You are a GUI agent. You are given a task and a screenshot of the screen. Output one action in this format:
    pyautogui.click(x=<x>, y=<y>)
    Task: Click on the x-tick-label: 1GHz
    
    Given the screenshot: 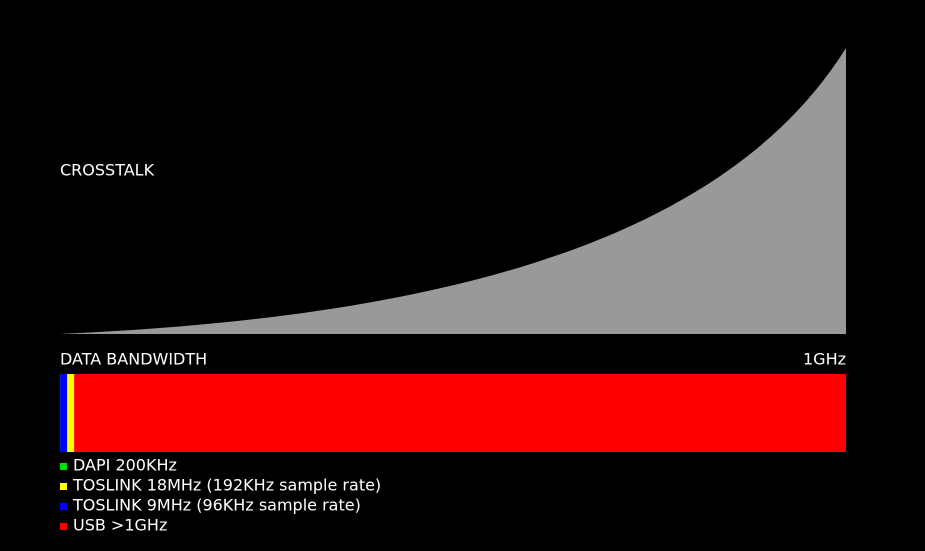 What is the action you would take?
    pyautogui.click(x=824, y=359)
    